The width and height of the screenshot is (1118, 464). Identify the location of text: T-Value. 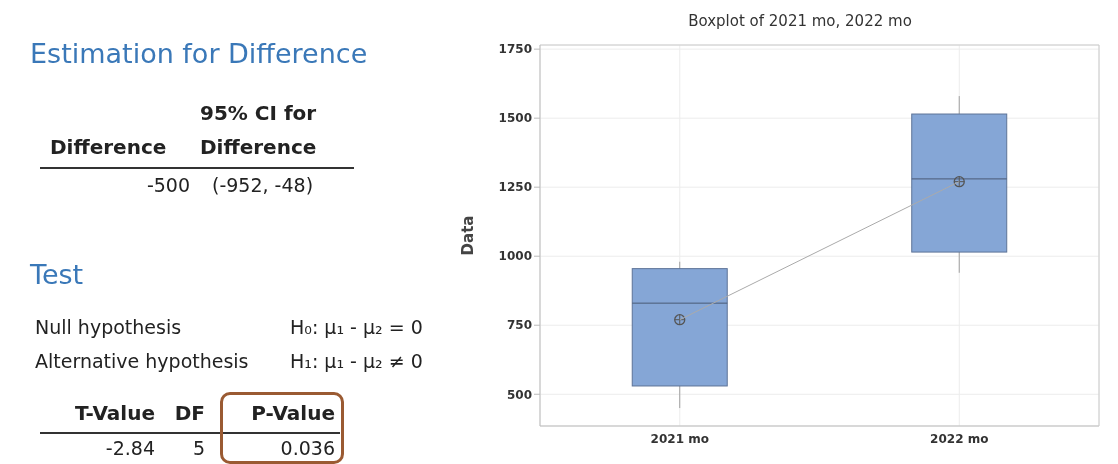
(114, 413).